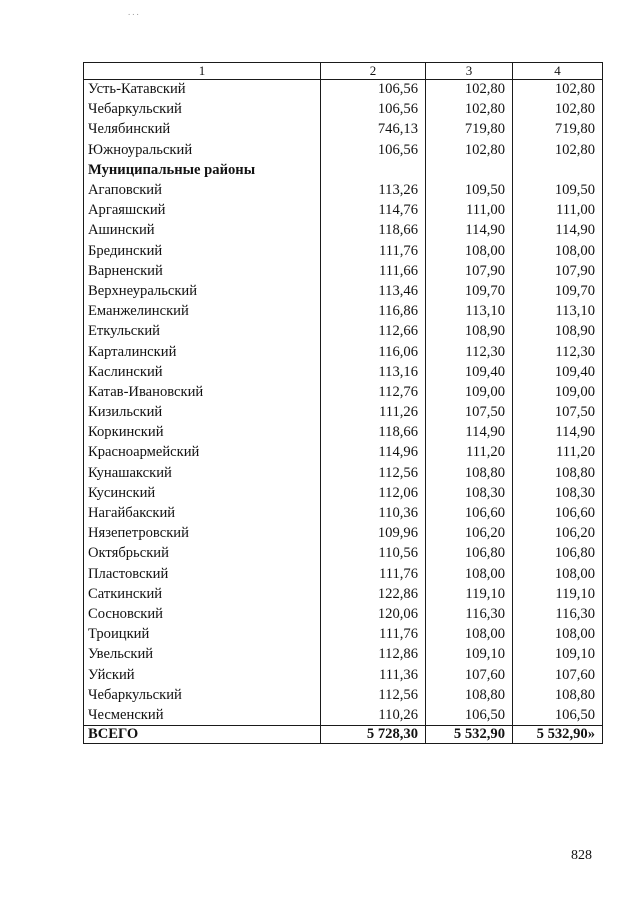  What do you see at coordinates (202, 553) in the screenshot?
I see `row-name: Октябрьский` at bounding box center [202, 553].